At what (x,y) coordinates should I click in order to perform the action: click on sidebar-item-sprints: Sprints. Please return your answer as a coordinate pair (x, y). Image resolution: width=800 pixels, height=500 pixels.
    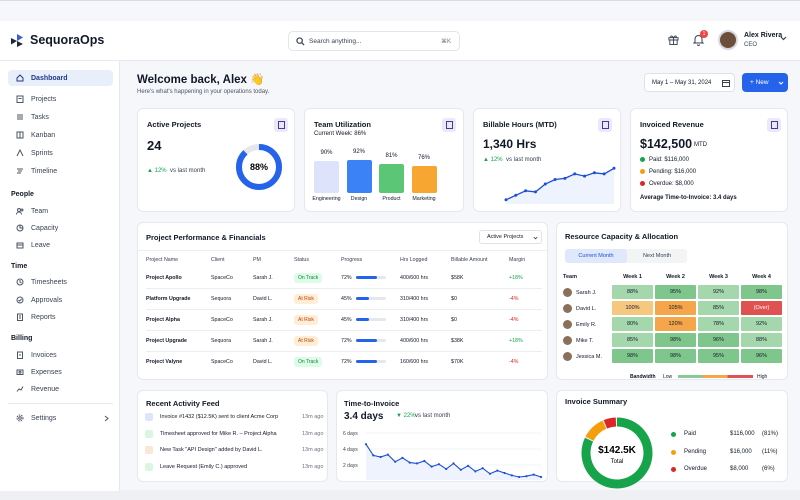
    Looking at the image, I should click on (60, 153).